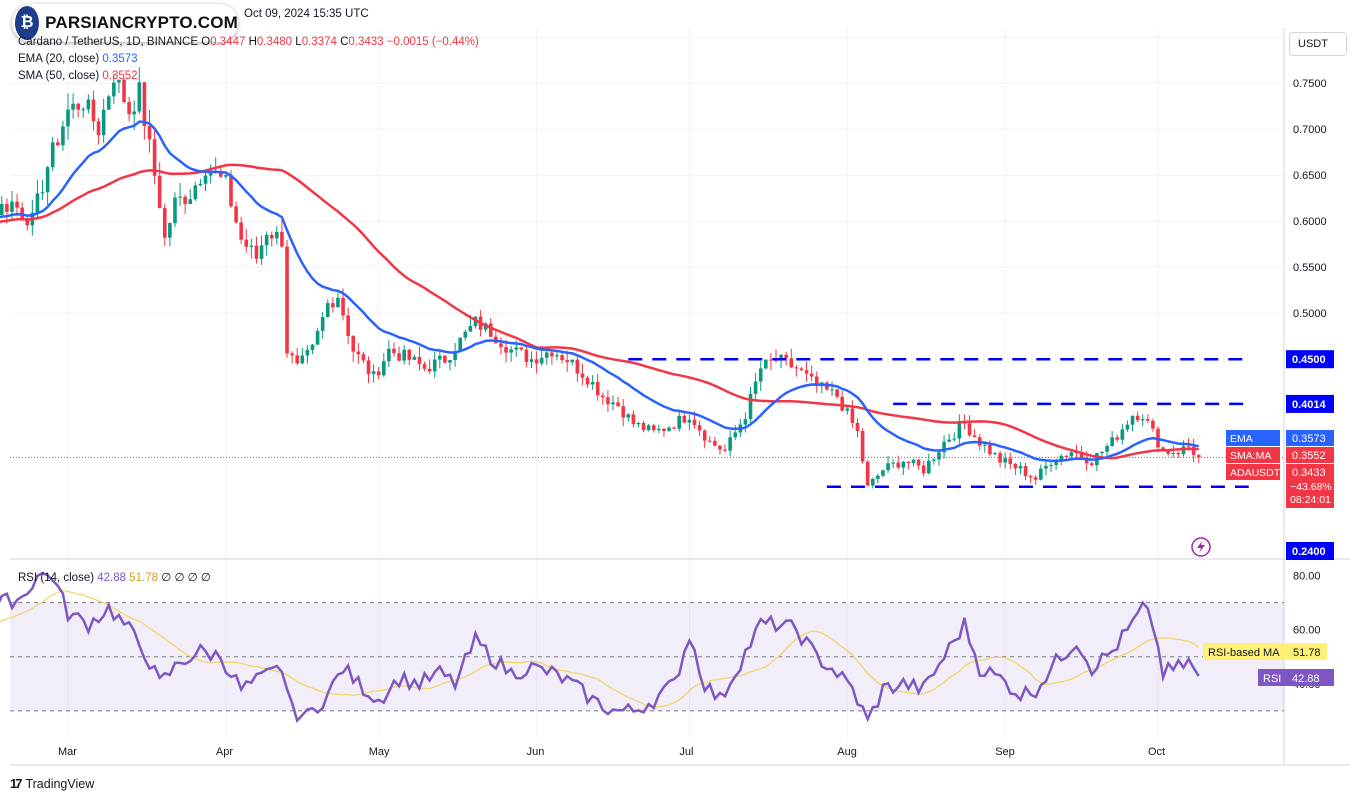  Describe the element at coordinates (319, 42) in the screenshot. I see `low-value: 0.3374` at that location.